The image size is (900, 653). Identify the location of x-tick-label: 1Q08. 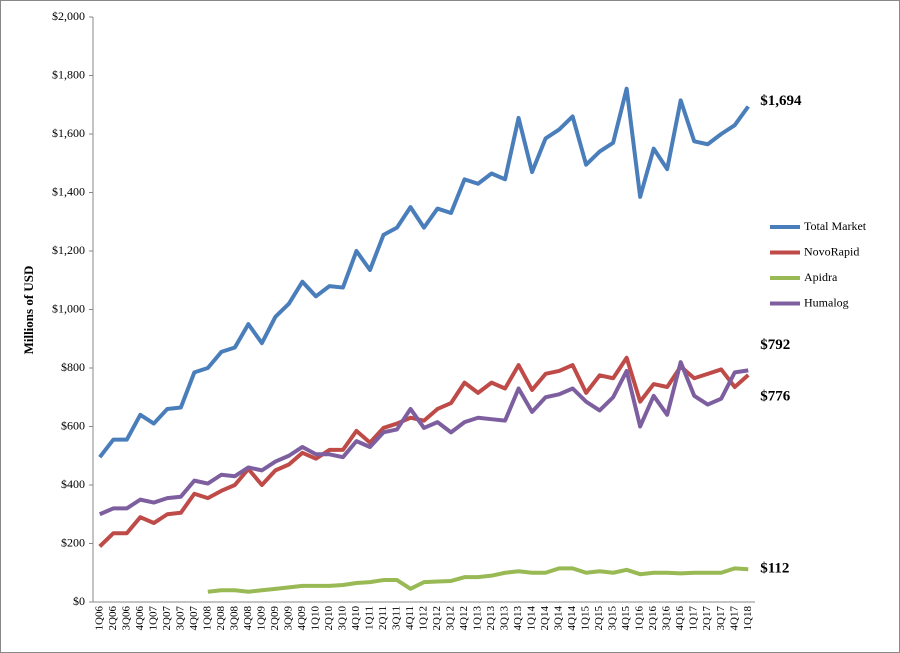
(207, 618).